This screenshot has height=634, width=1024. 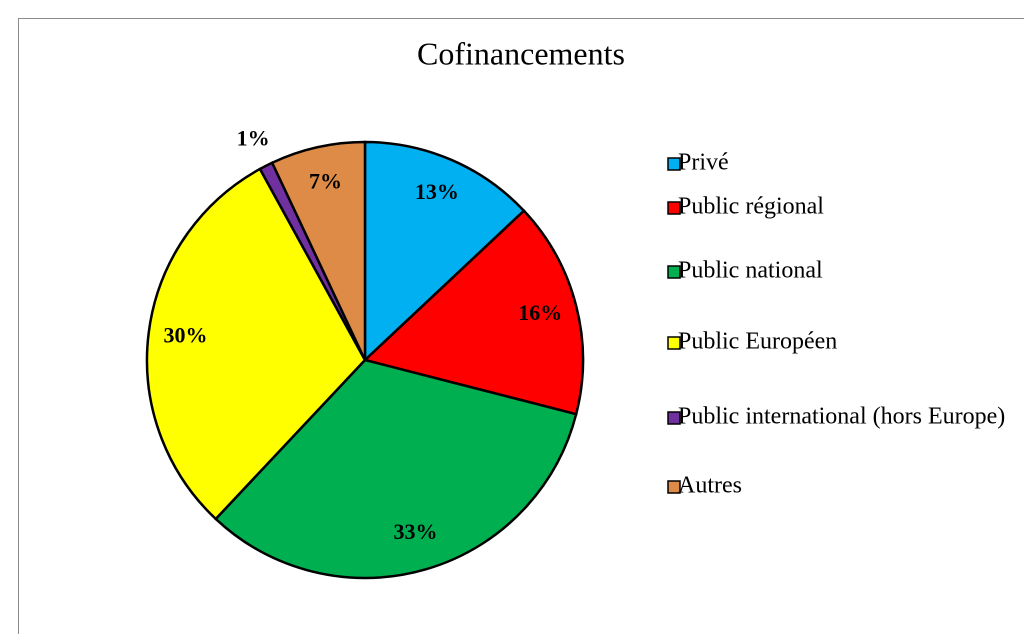 What do you see at coordinates (253, 138) in the screenshot?
I see `data-label: 1%` at bounding box center [253, 138].